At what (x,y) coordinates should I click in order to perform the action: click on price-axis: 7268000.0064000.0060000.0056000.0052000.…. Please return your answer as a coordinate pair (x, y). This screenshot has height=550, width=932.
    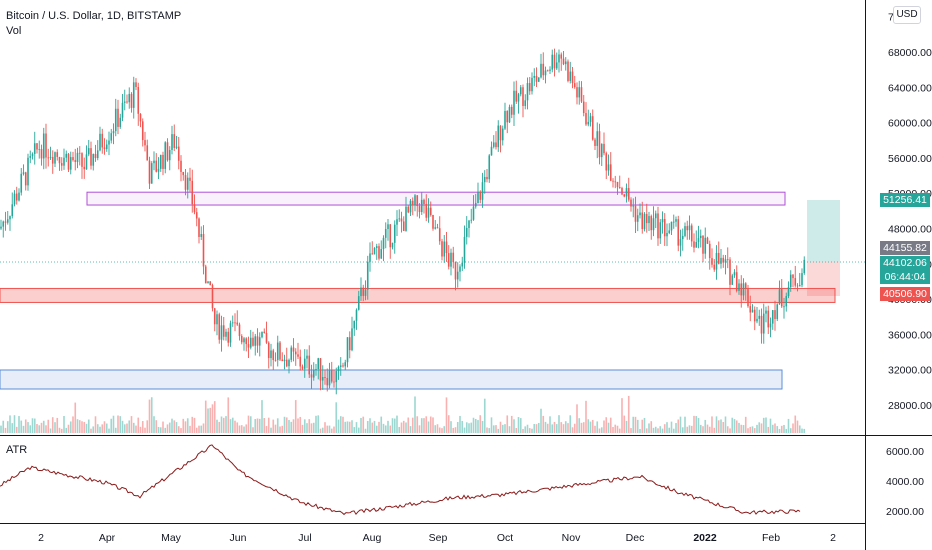
    Looking at the image, I should click on (910, 212).